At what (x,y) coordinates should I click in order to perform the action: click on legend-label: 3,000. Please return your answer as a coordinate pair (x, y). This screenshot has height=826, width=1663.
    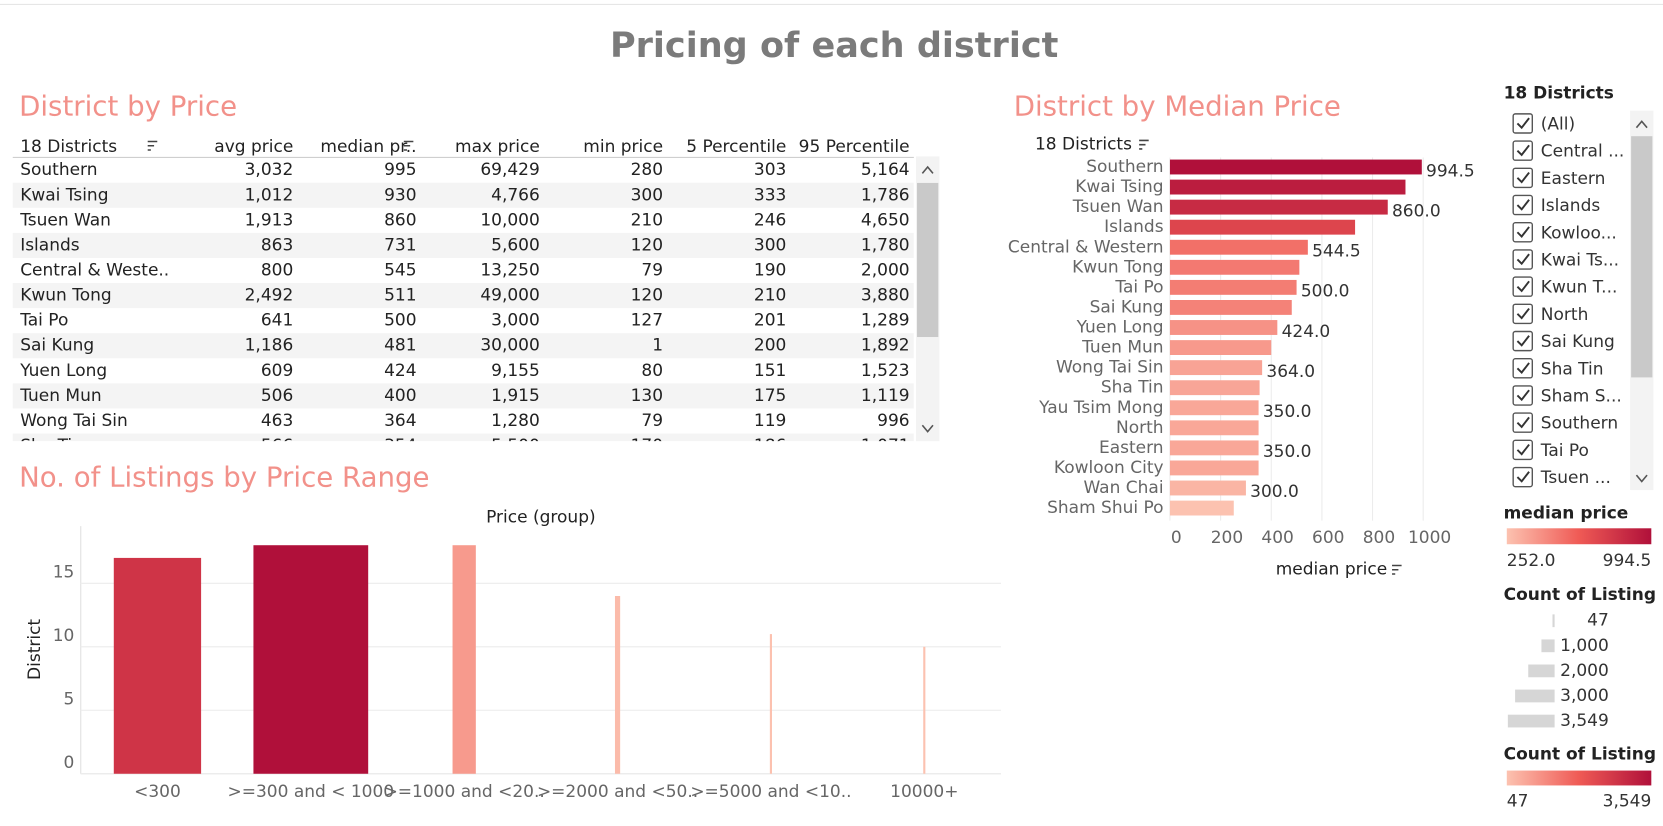
    Looking at the image, I should click on (1584, 696).